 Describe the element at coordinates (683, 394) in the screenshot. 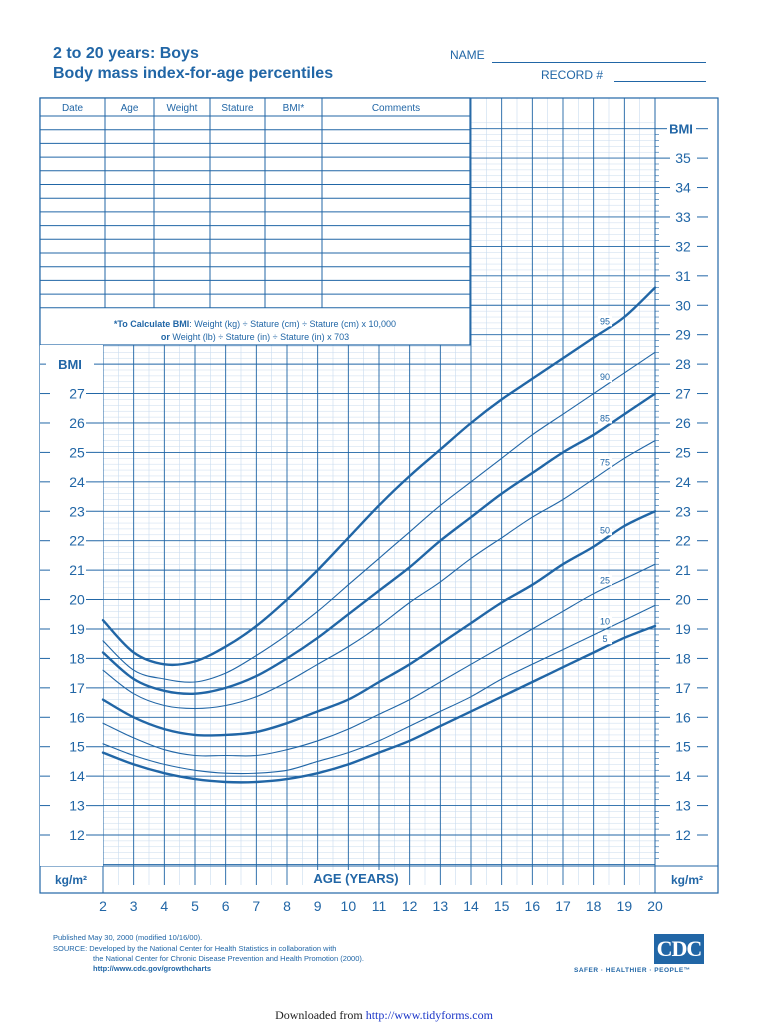

I see `y-tick-label-right: 27` at that location.